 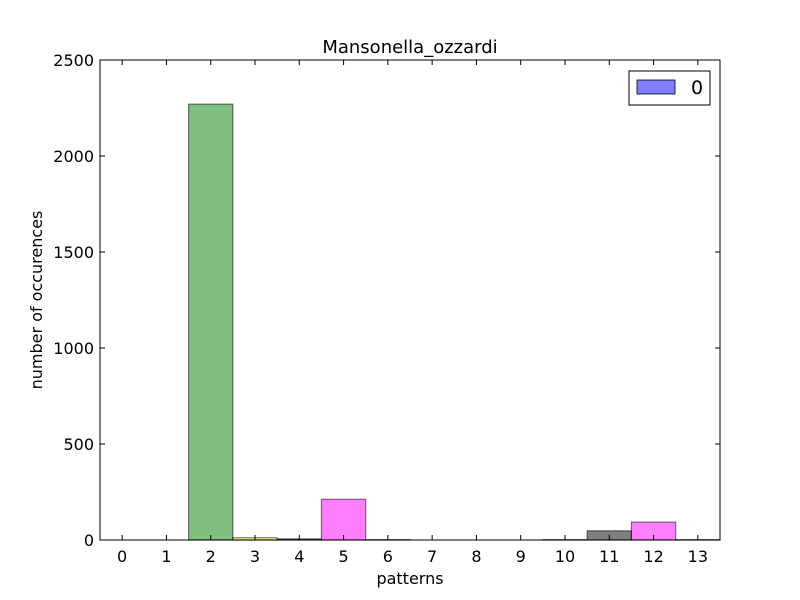 I want to click on x-tick-label: 8, so click(x=476, y=556).